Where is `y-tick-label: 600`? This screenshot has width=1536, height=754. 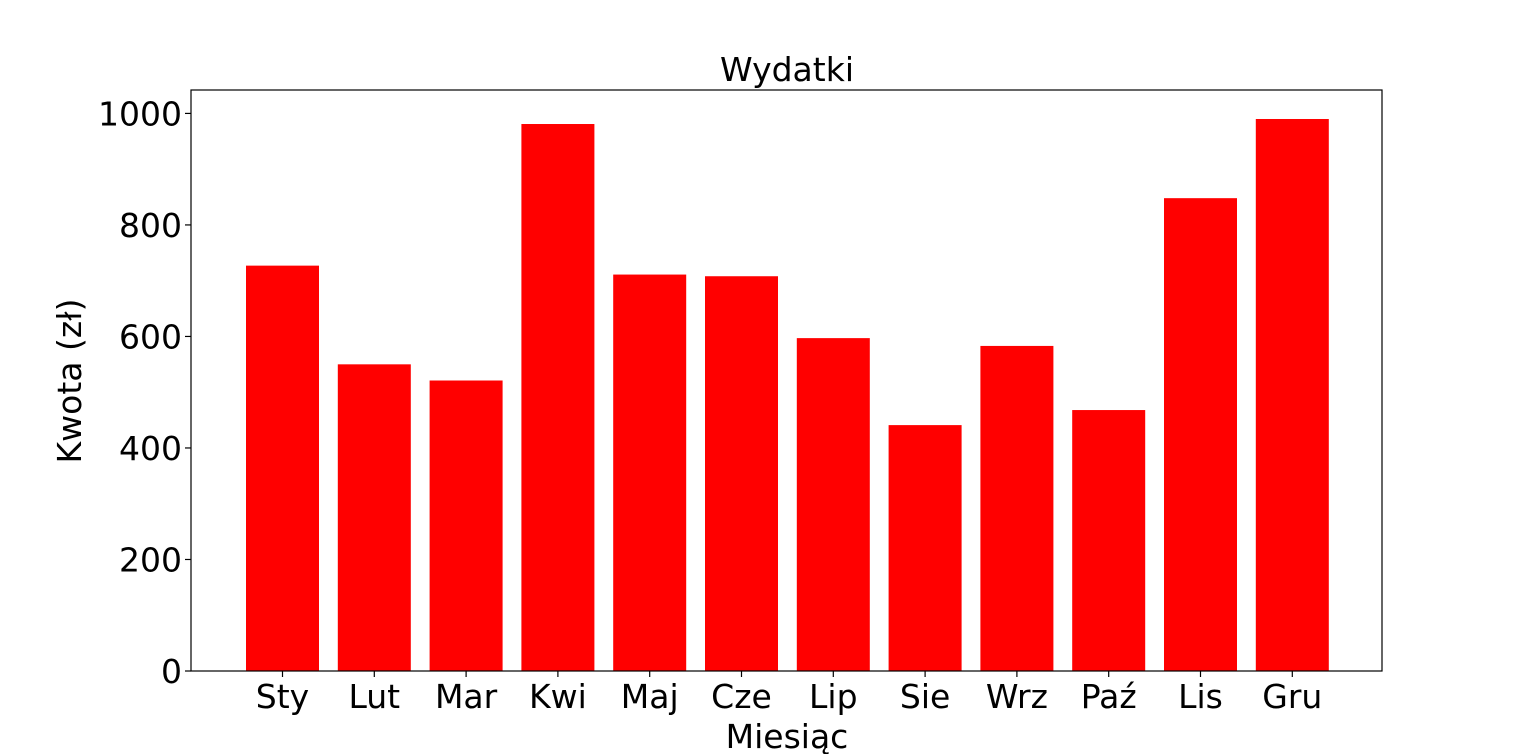 y-tick-label: 600 is located at coordinates (150, 336).